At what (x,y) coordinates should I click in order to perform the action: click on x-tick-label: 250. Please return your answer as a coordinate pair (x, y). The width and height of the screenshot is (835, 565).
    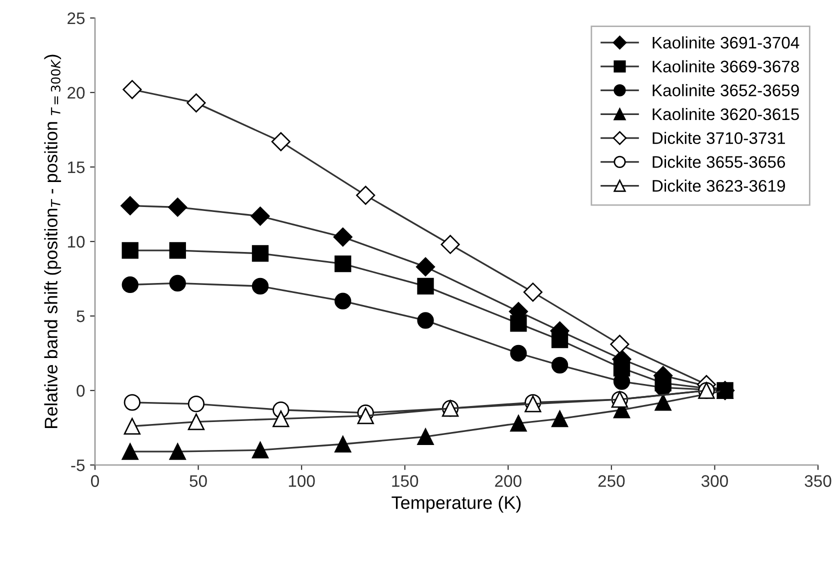
    Looking at the image, I should click on (611, 481).